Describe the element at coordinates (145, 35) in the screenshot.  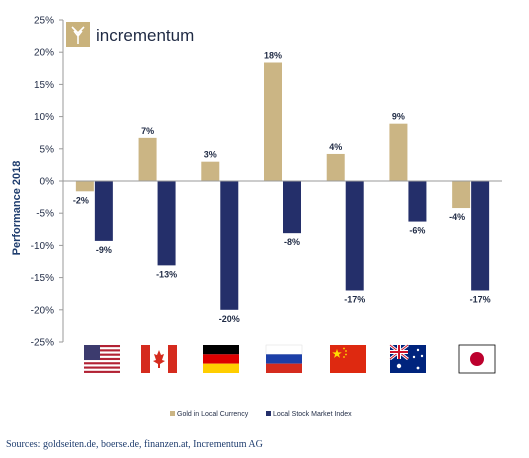
I see `brand-name: incrementum` at that location.